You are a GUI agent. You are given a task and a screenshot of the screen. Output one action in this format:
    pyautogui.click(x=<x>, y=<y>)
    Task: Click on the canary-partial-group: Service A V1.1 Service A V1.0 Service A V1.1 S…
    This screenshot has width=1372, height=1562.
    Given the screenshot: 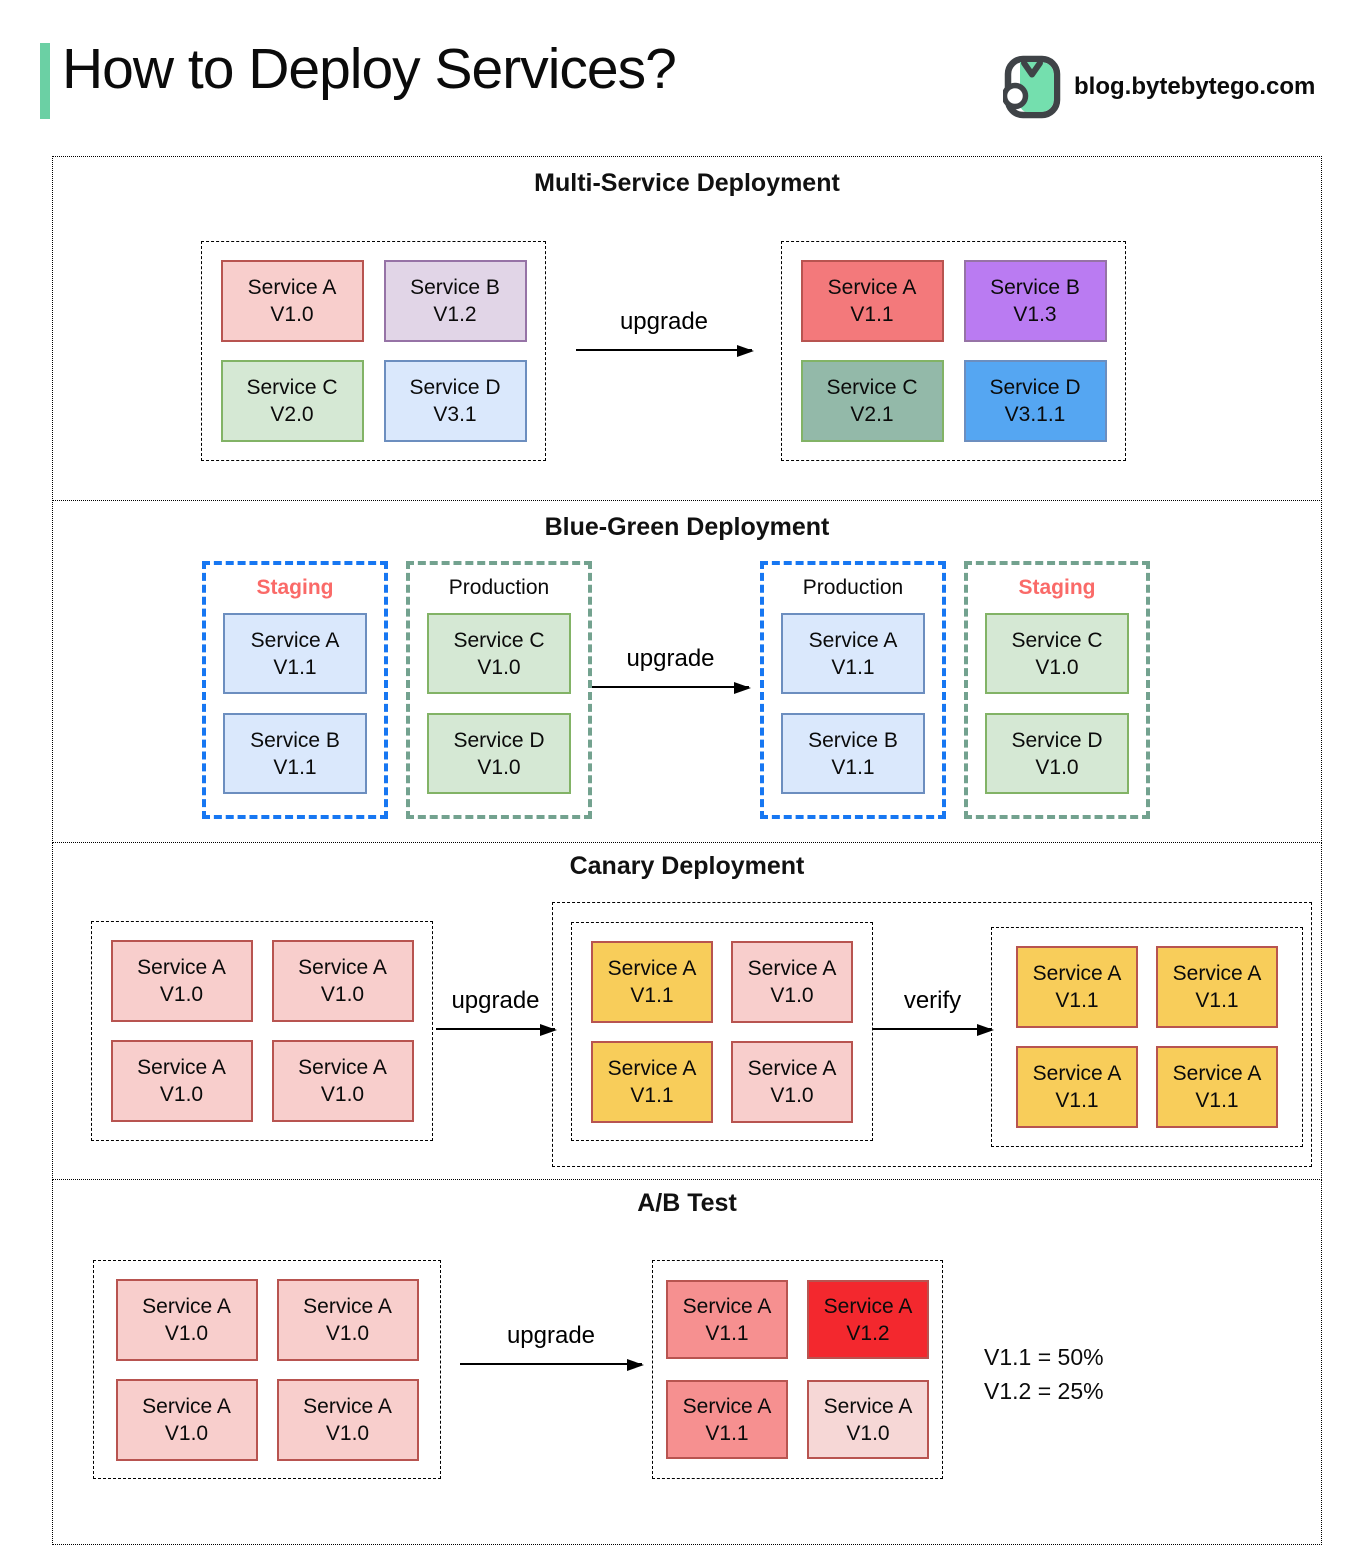 What is the action you would take?
    pyautogui.click(x=722, y=1031)
    